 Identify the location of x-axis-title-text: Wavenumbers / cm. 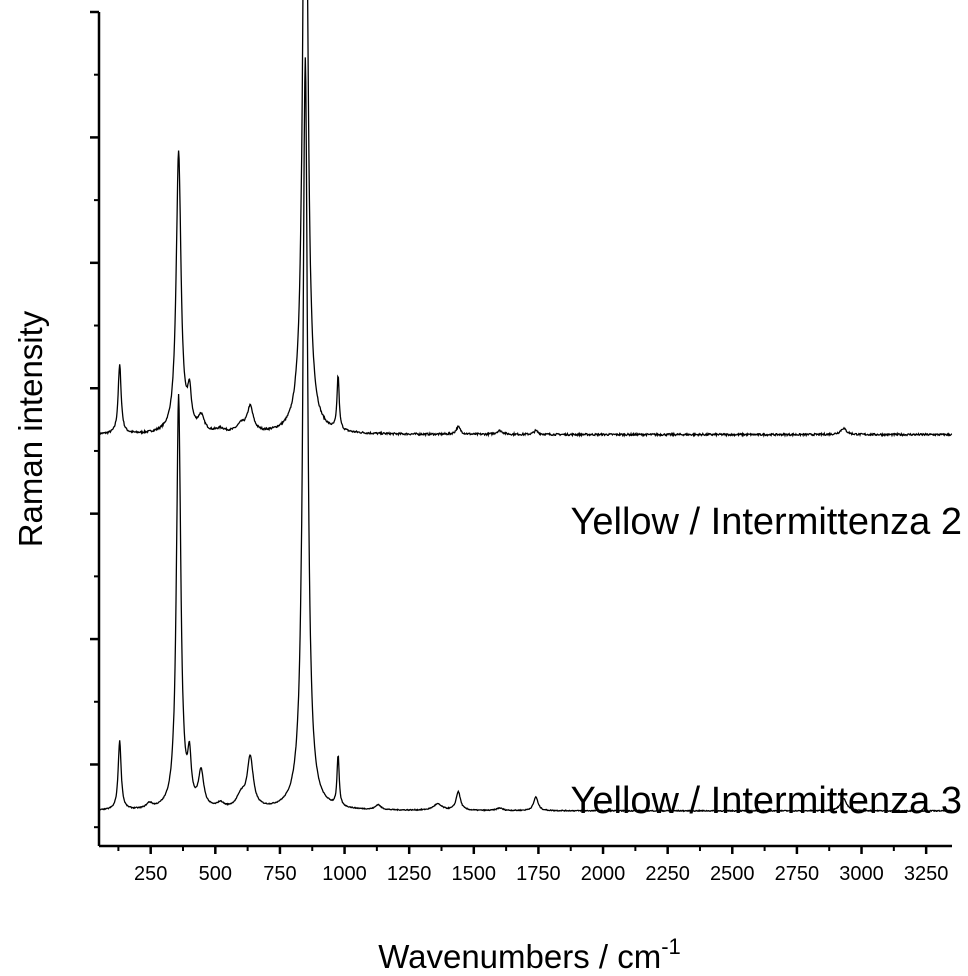
(519, 956).